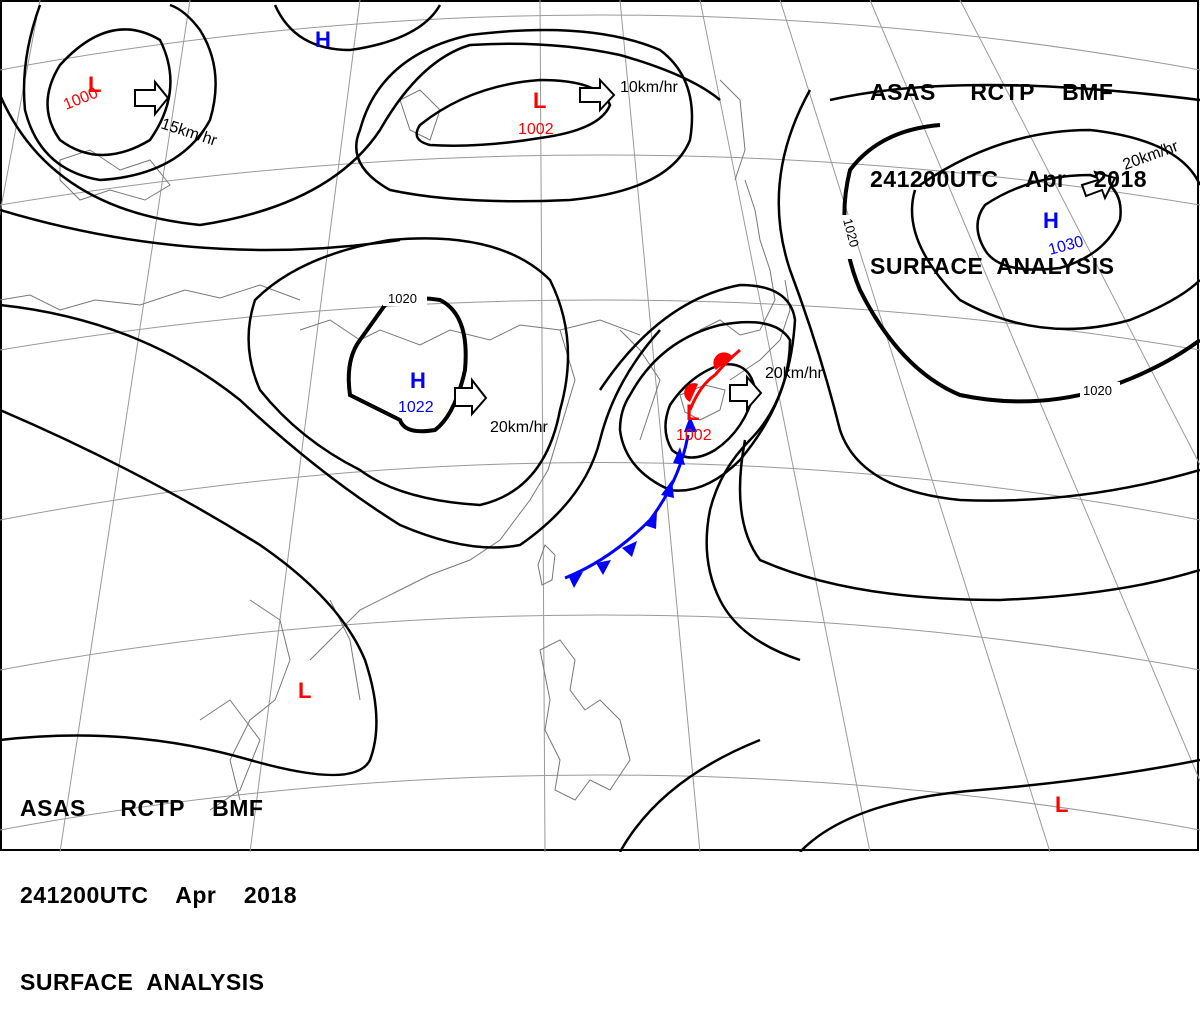  What do you see at coordinates (992, 266) in the screenshot?
I see `header-top-line3: SURFACE ANALYSIS` at bounding box center [992, 266].